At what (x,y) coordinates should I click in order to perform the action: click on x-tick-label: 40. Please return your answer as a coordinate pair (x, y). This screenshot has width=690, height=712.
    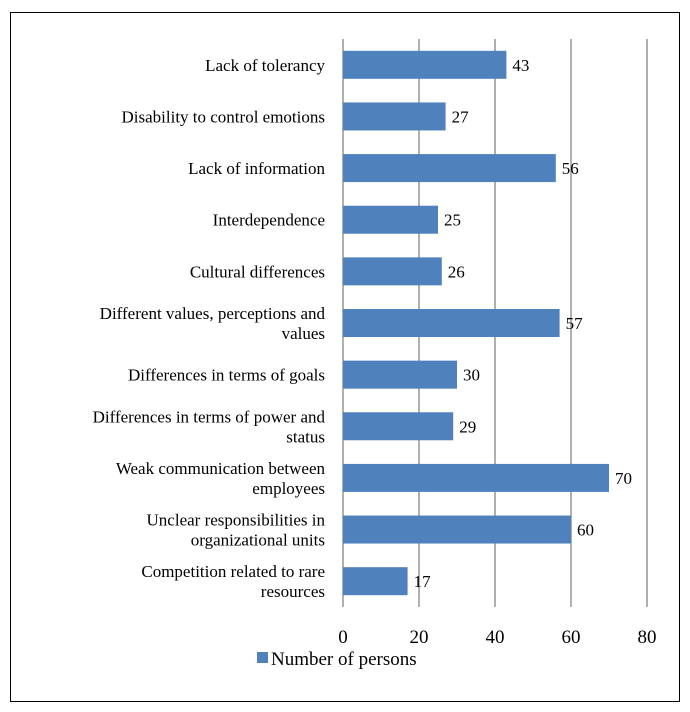
    Looking at the image, I should click on (495, 637).